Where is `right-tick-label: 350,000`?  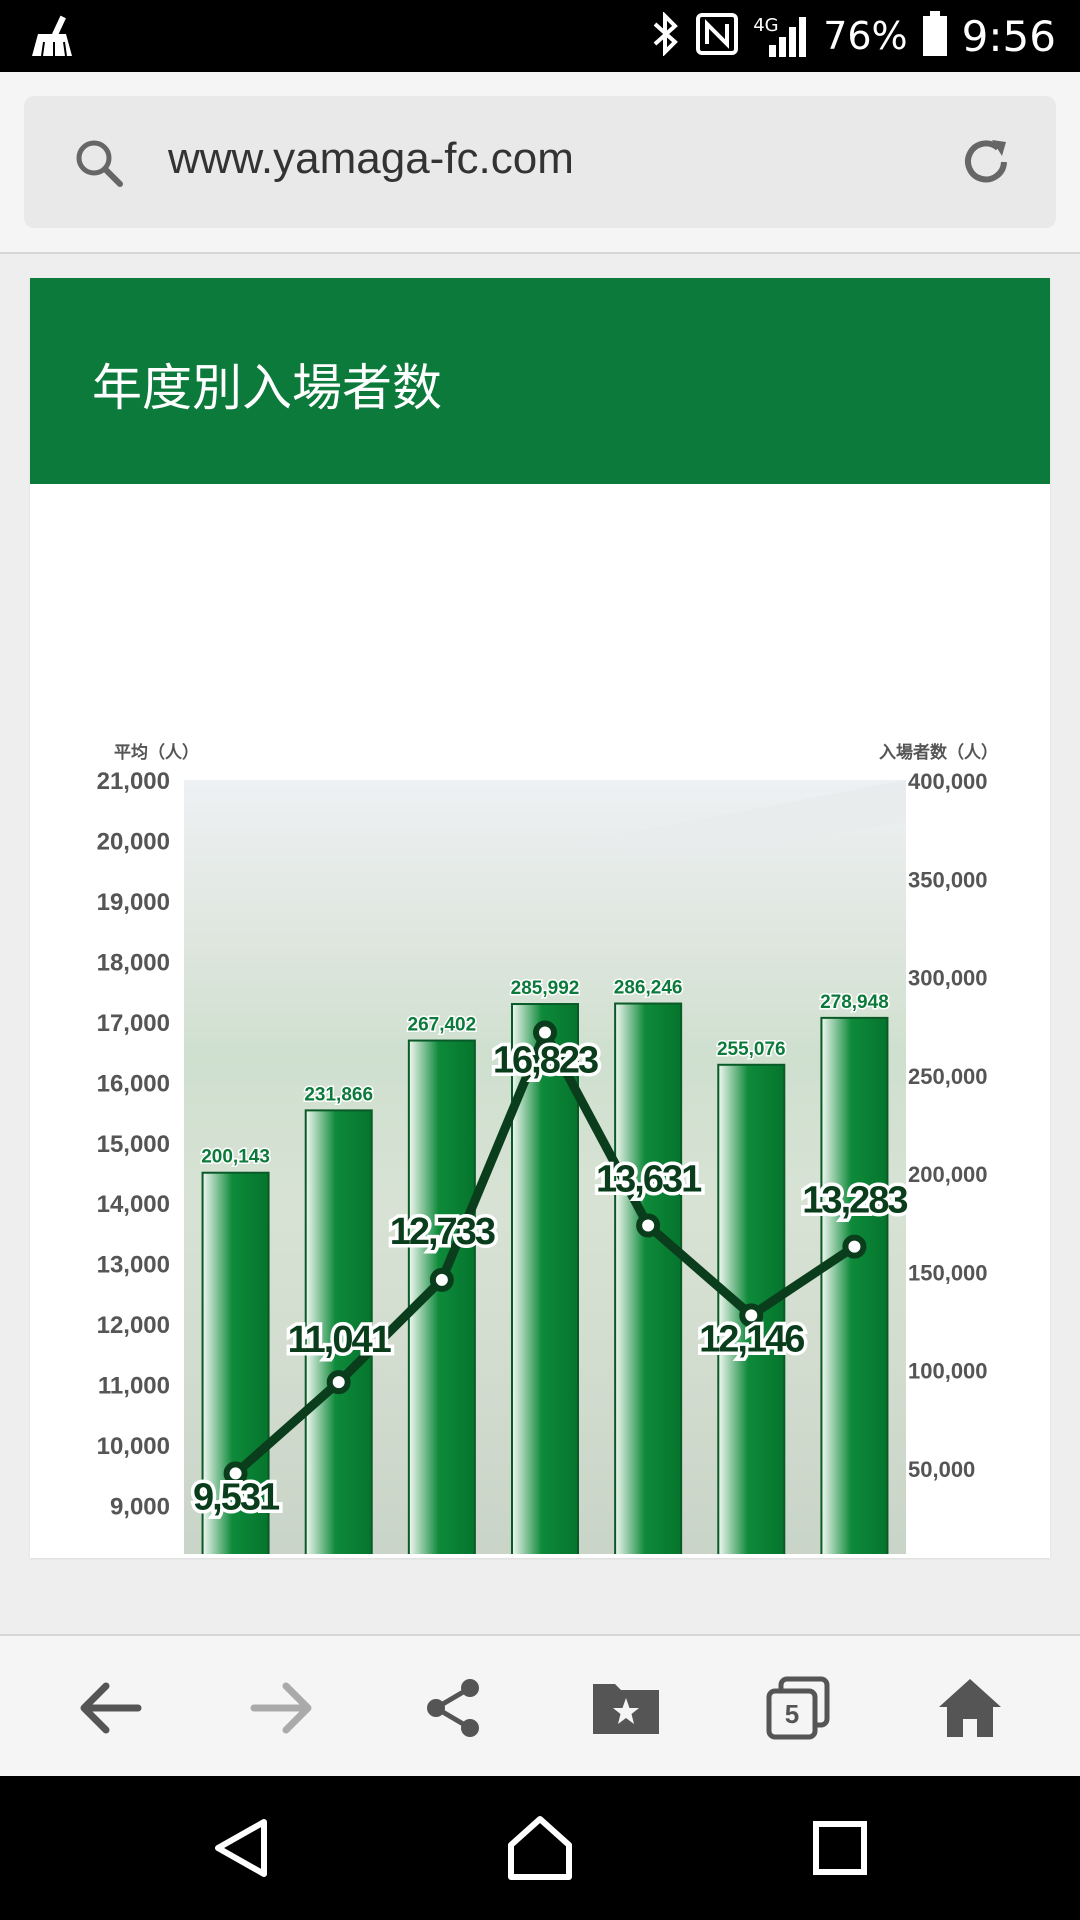 right-tick-label: 350,000 is located at coordinates (948, 879).